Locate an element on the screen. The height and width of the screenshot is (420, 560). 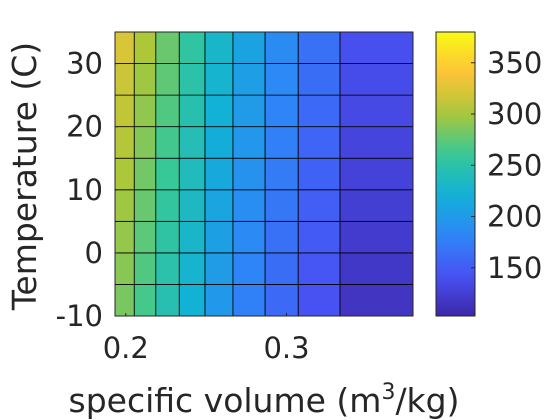
y-axis-label: Temperature (C) is located at coordinates (24, 176).